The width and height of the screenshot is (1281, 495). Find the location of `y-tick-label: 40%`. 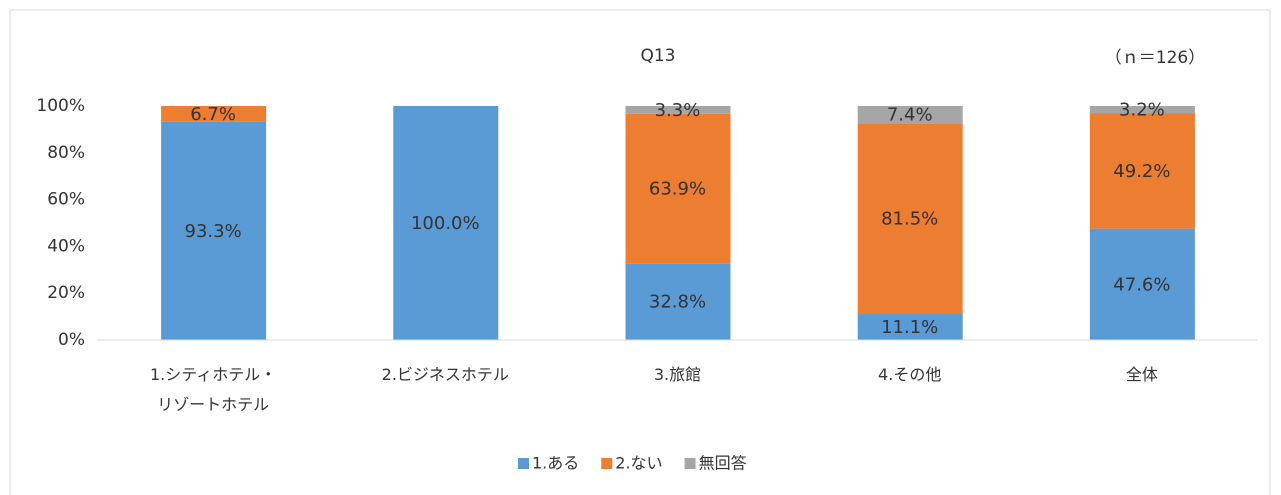

y-tick-label: 40% is located at coordinates (66, 246).